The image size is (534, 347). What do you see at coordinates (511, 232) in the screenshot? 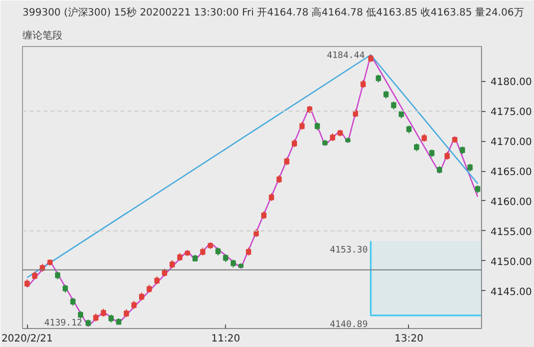
I see `y-tick-label: 4155.00` at bounding box center [511, 232].